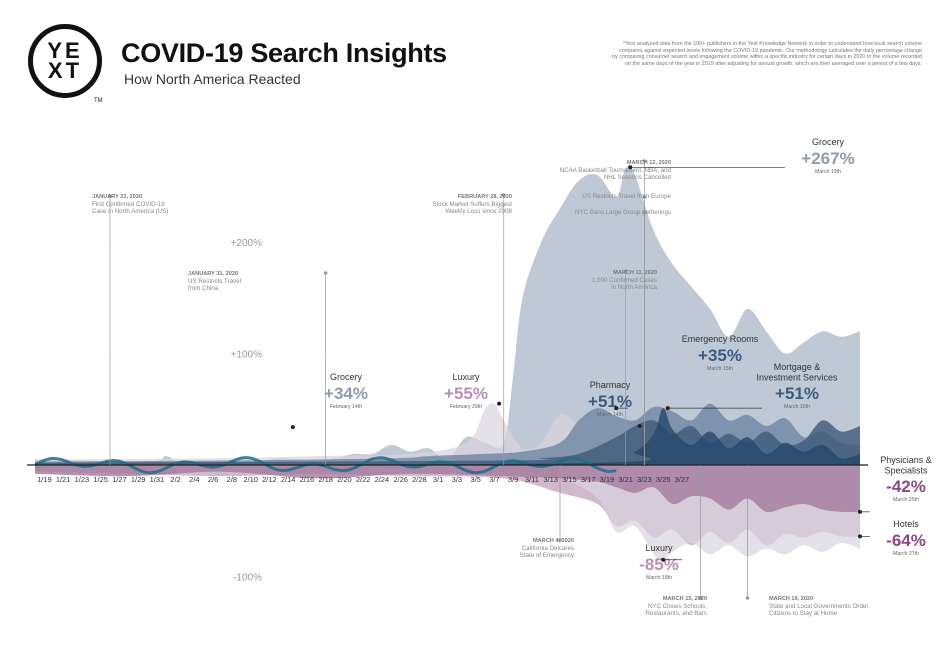  I want to click on event-text: US Restricts Travel from Europe, so click(626, 196).